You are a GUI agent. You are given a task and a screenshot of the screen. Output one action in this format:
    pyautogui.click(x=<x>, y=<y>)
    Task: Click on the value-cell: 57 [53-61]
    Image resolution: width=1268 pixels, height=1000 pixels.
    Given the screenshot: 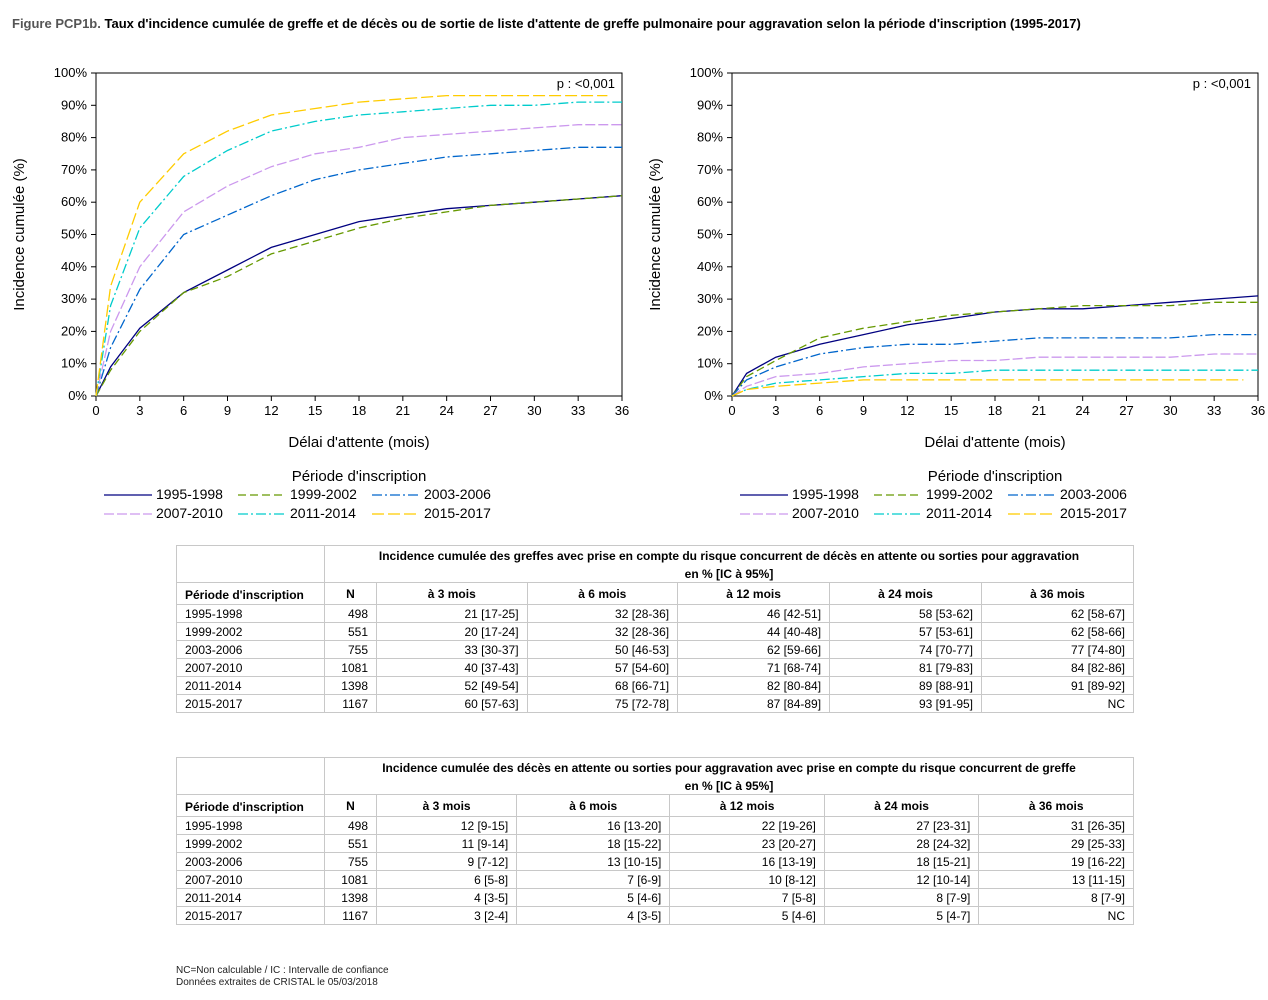 What is the action you would take?
    pyautogui.click(x=905, y=631)
    